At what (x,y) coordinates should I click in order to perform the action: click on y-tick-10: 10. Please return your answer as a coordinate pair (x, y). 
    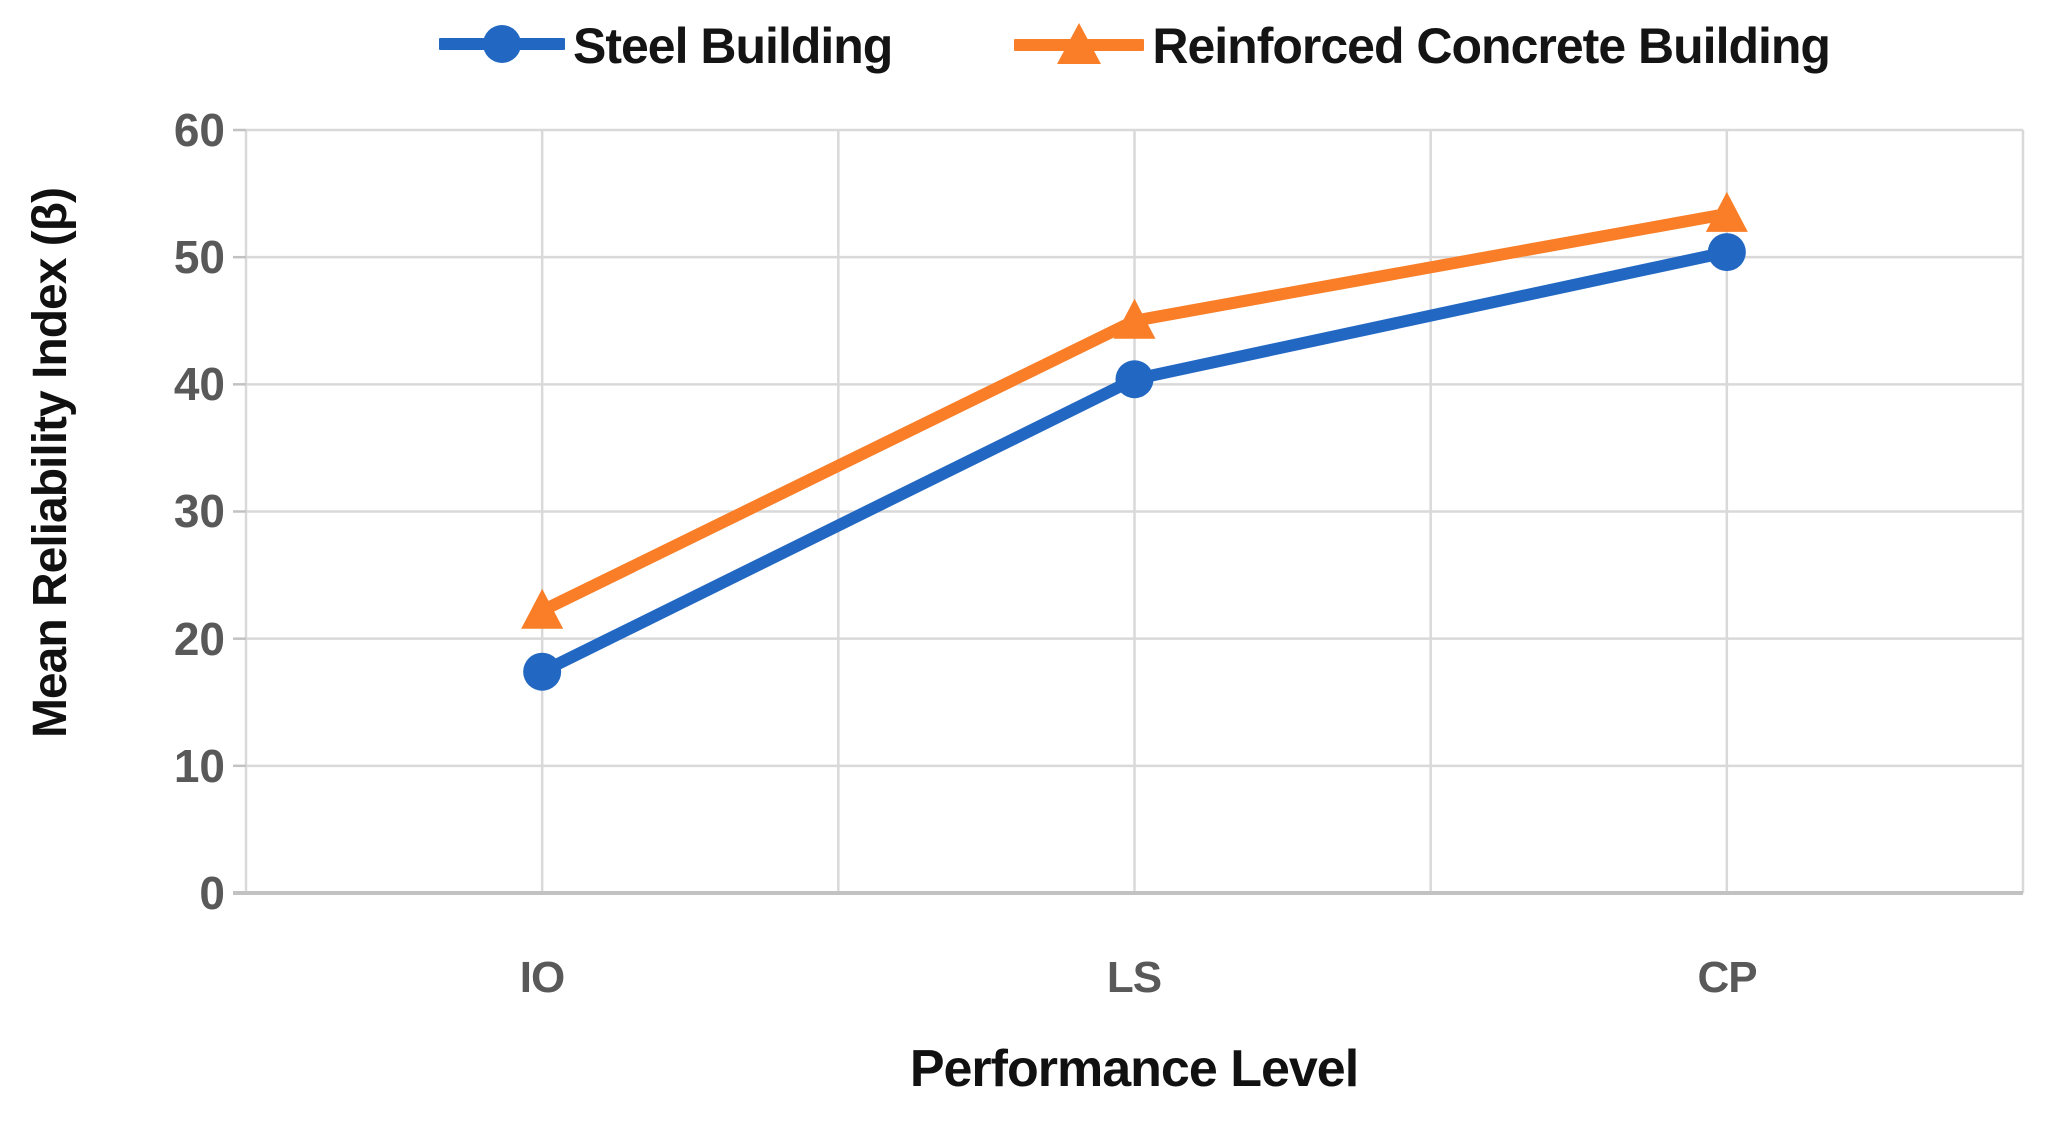
    Looking at the image, I should click on (199, 766).